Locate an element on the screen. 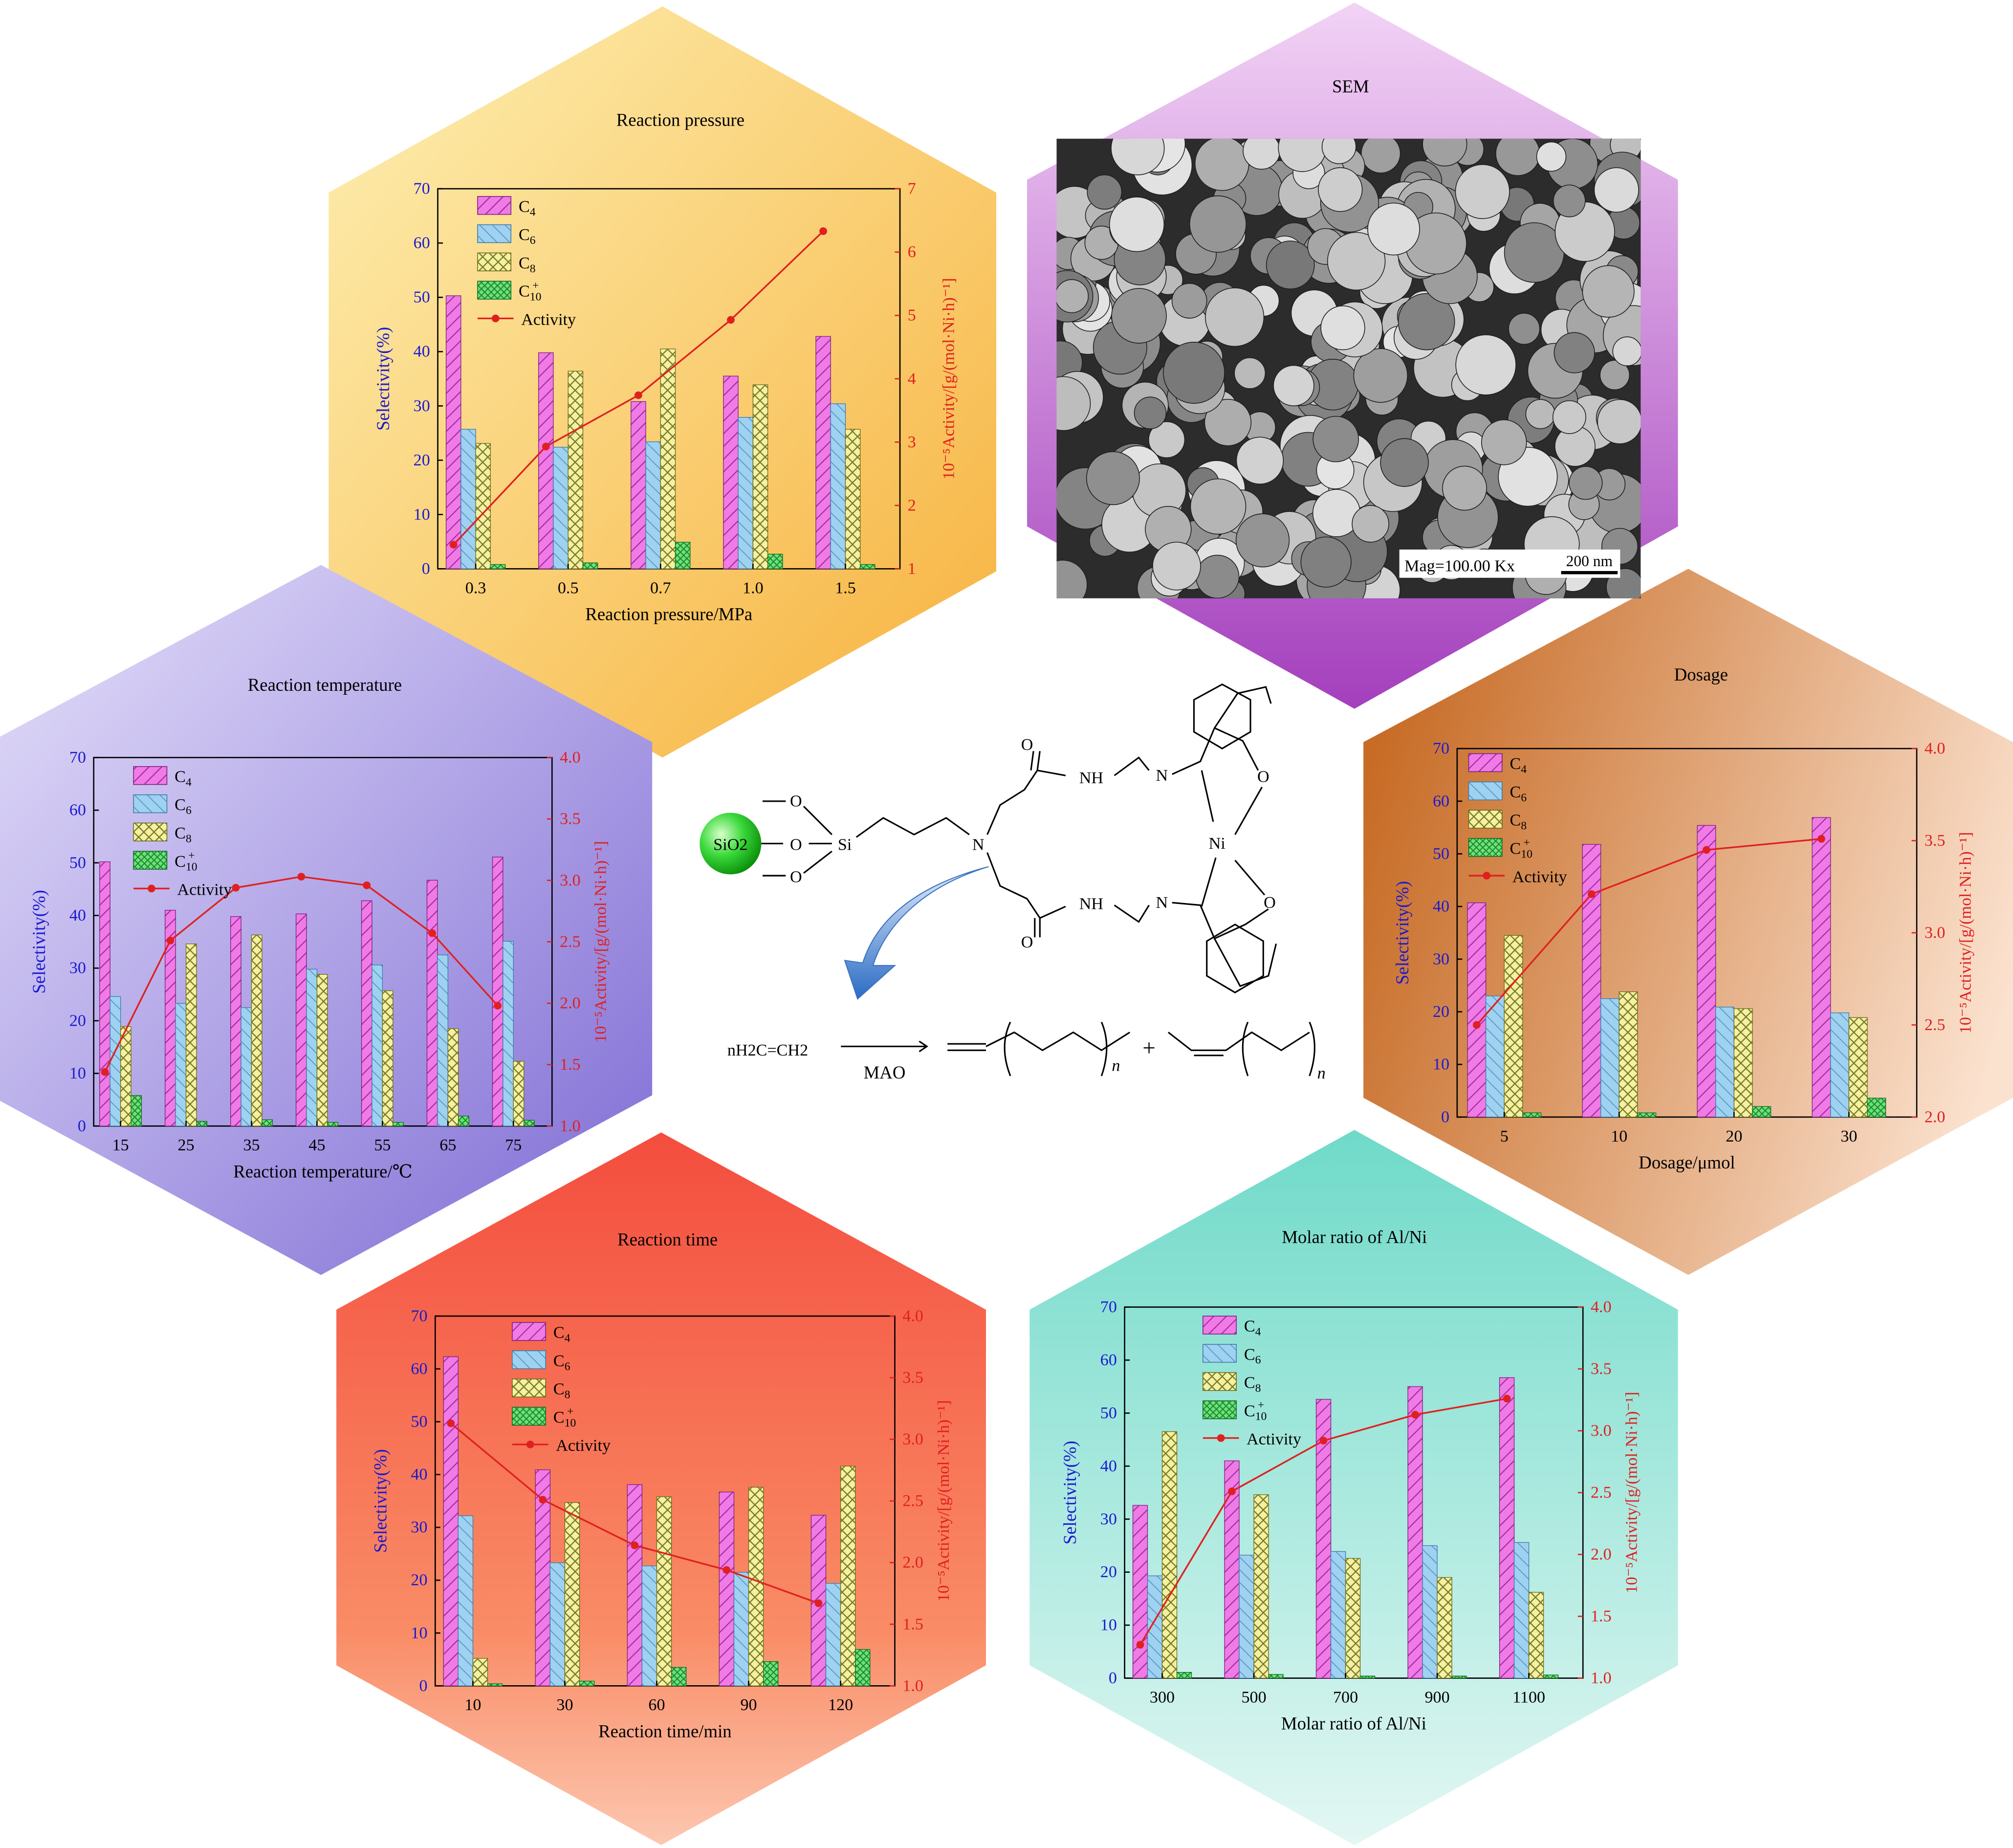 This screenshot has height=1848, width=2013. y2-tick-label: 1.0 is located at coordinates (570, 1126).